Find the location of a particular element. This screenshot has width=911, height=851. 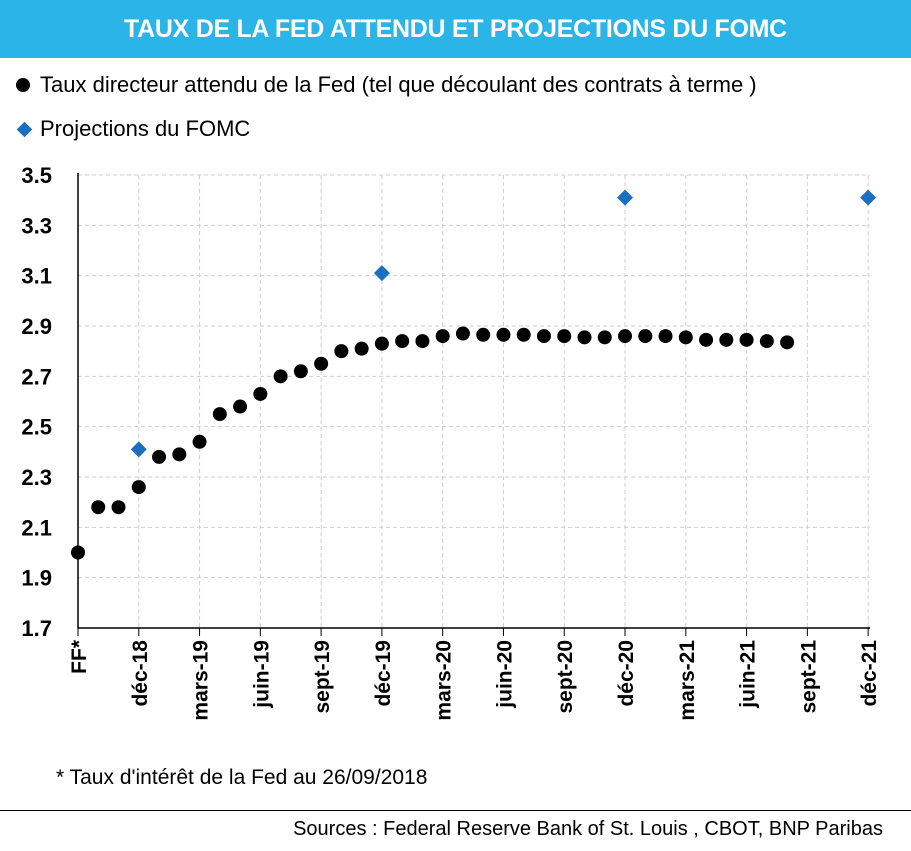

x-tick-label: déc-20 is located at coordinates (626, 673).